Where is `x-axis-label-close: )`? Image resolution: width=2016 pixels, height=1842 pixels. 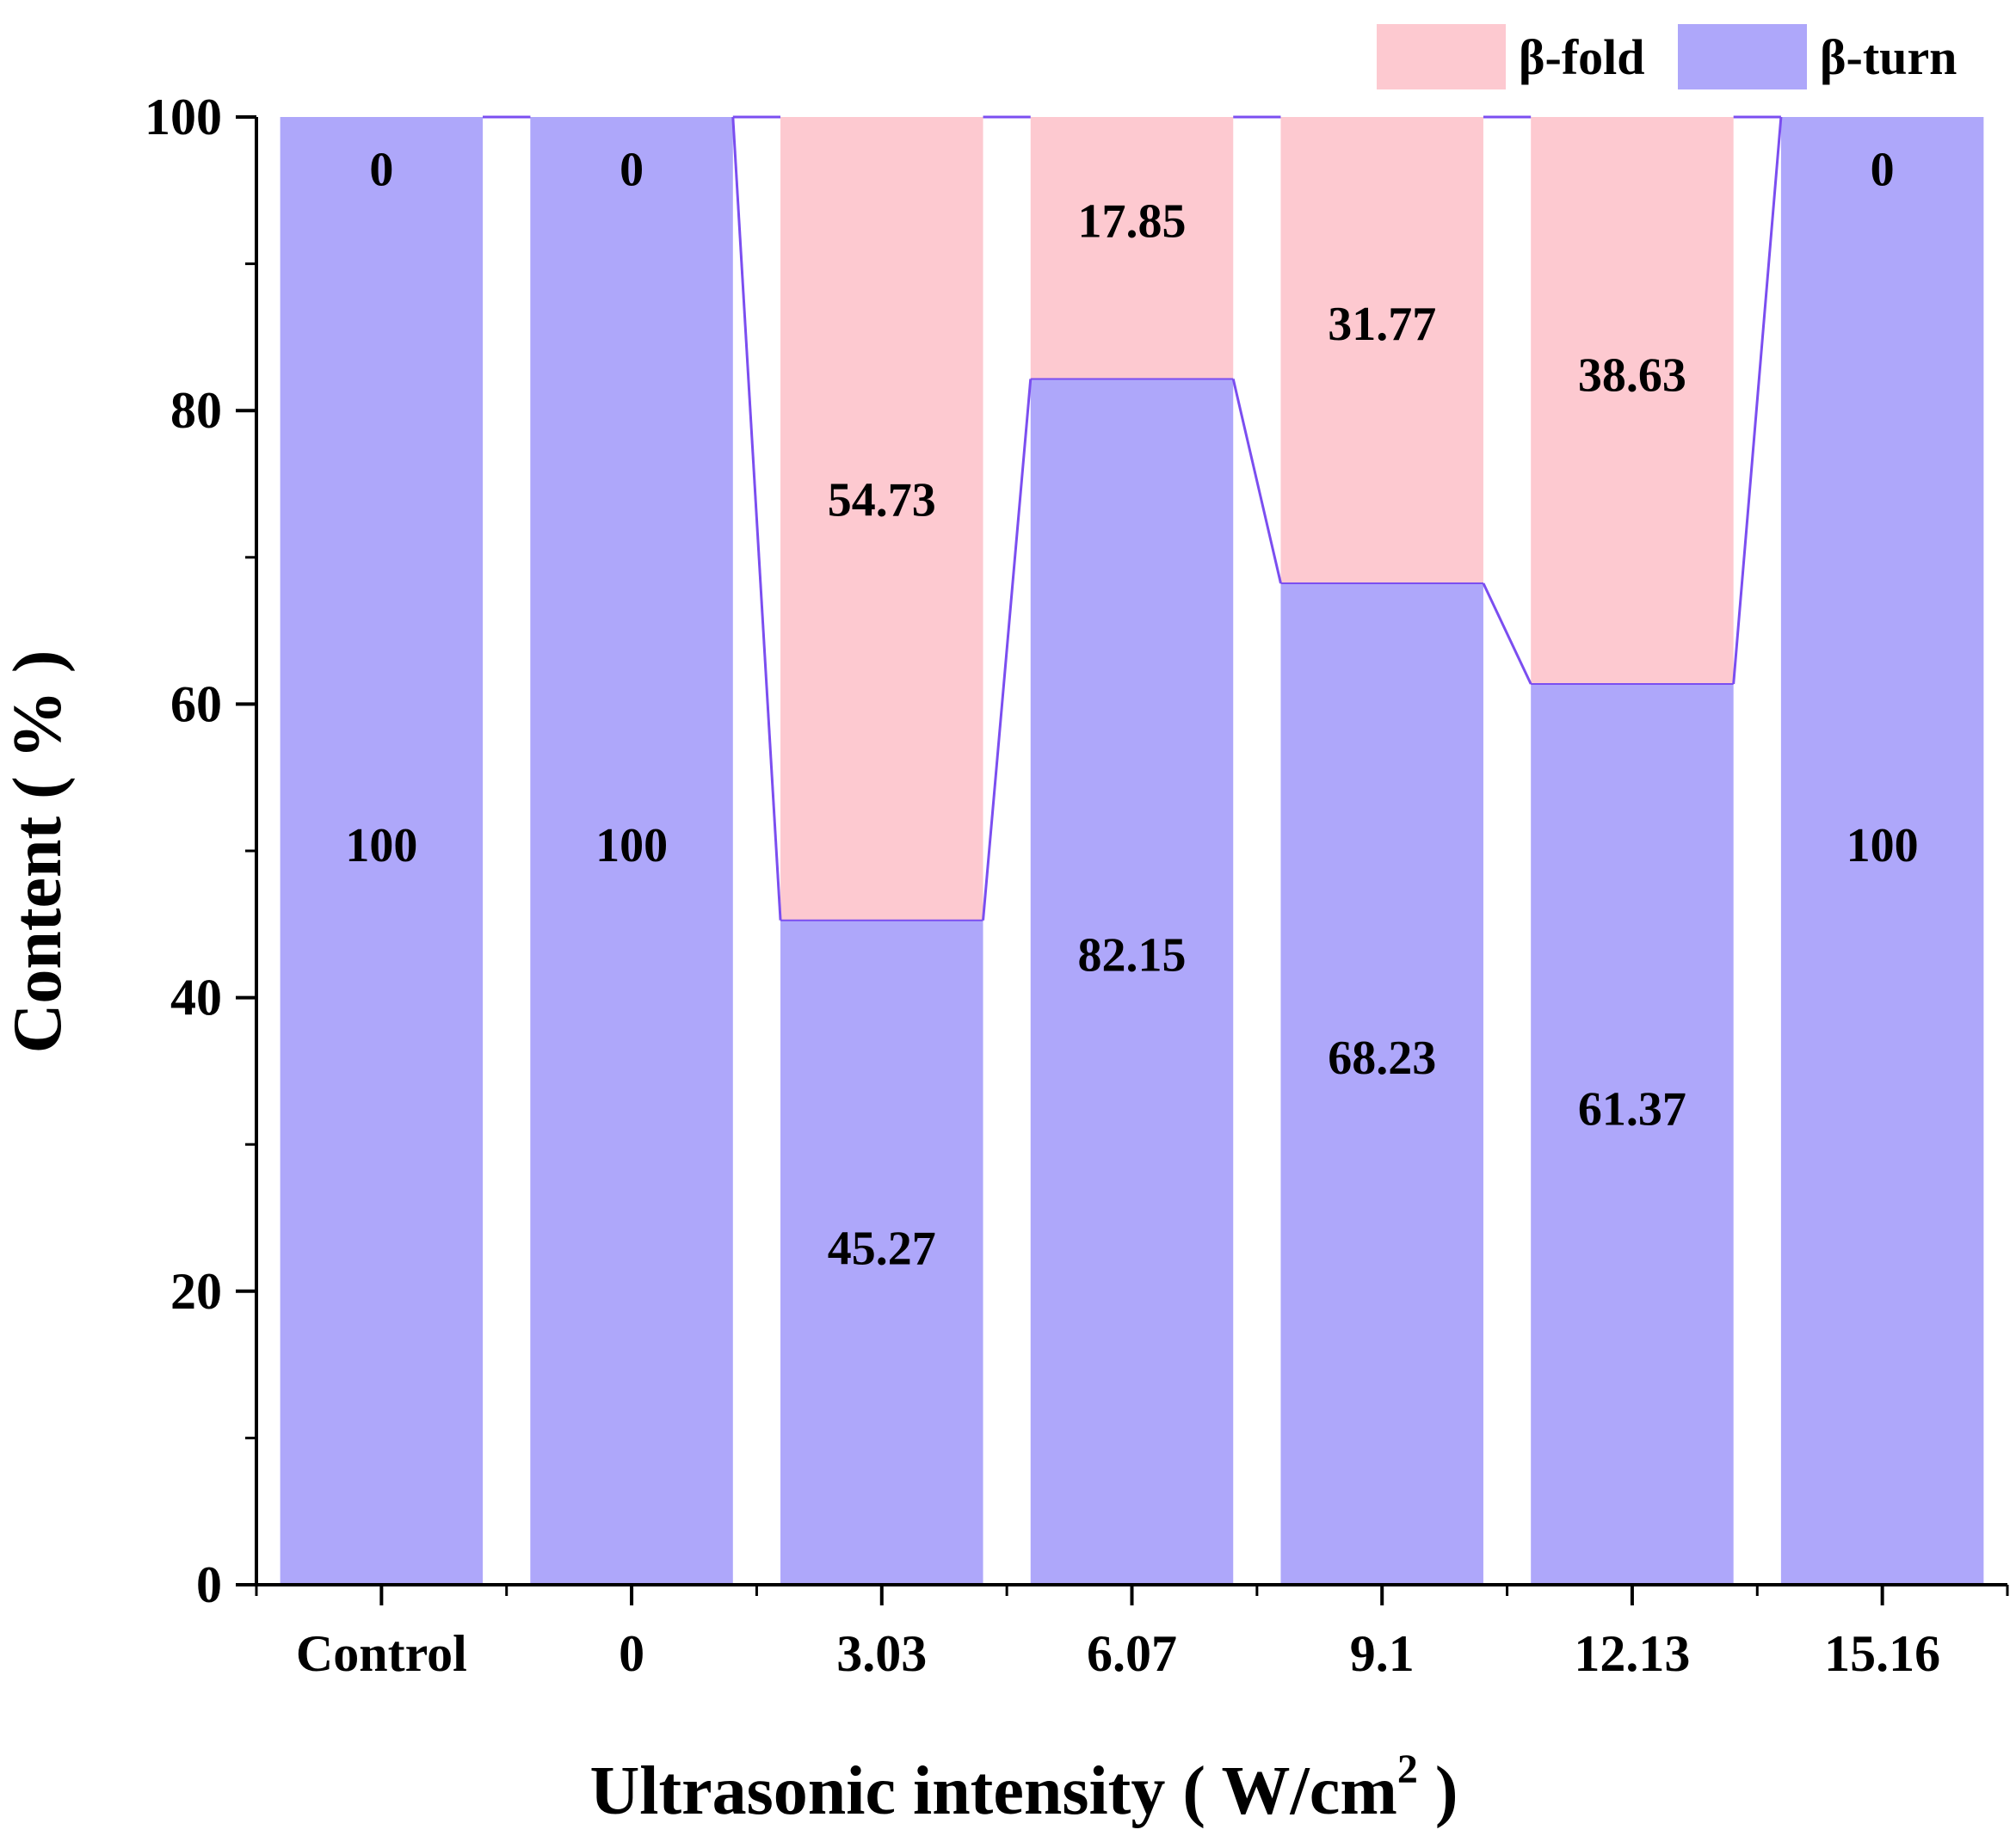 x-axis-label-close: ) is located at coordinates (1438, 1791).